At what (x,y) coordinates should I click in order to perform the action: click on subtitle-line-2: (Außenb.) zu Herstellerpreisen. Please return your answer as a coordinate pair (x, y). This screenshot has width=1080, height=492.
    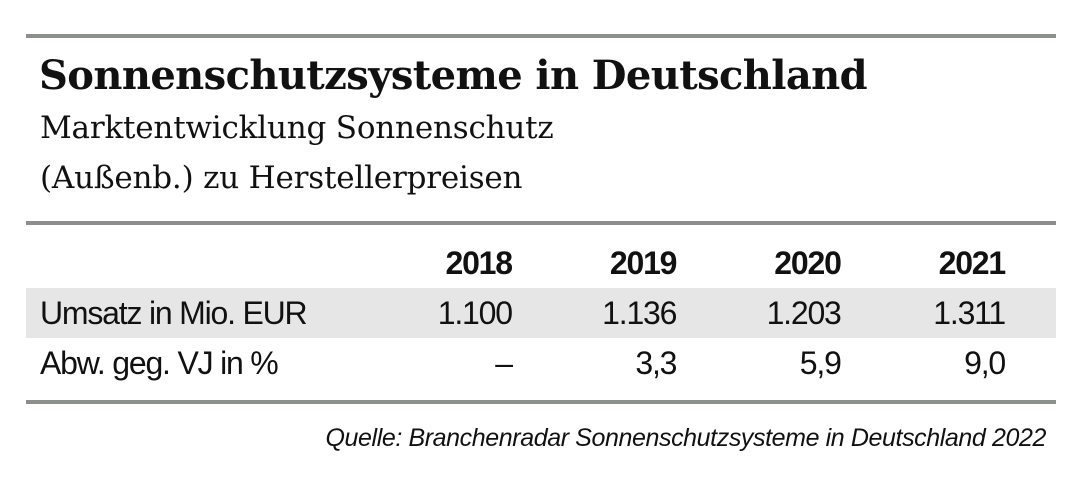
    Looking at the image, I should click on (281, 178).